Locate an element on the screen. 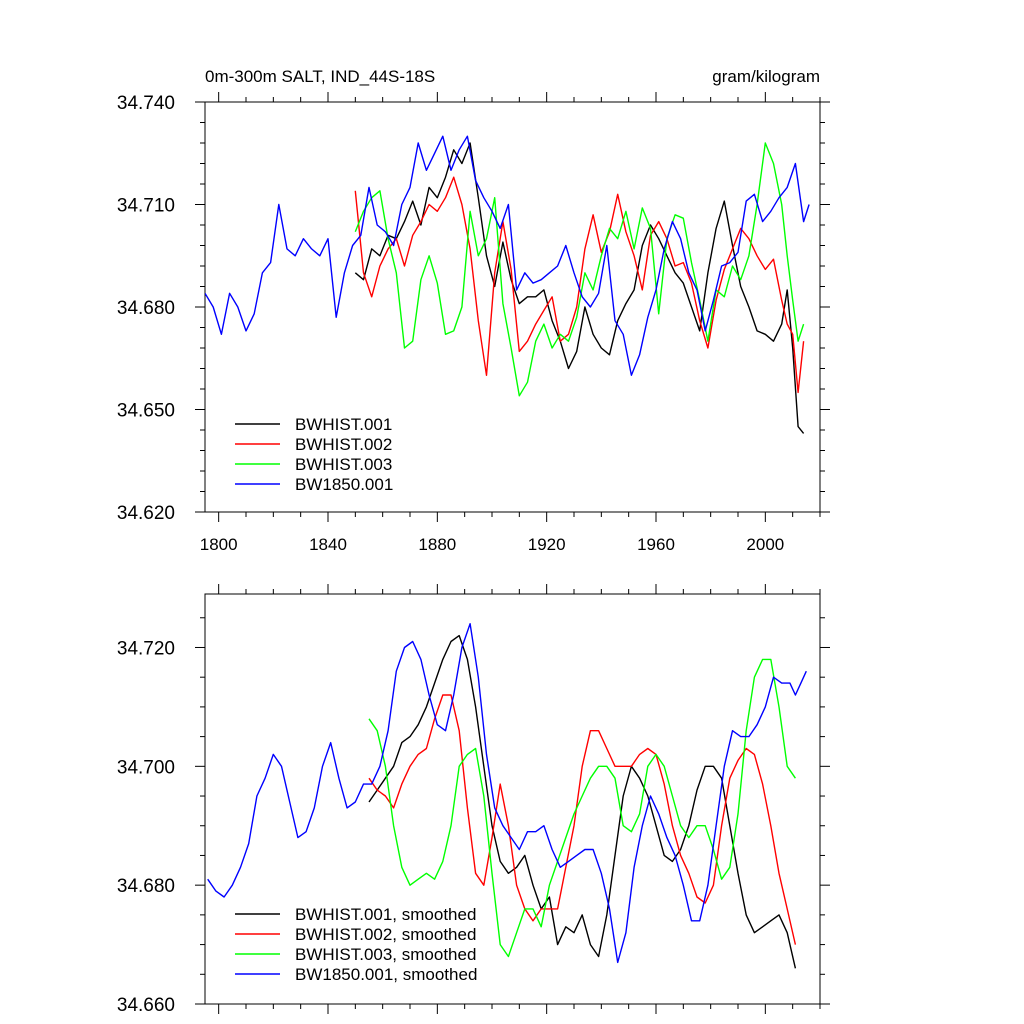  legend-label-1: BWHIST.001, smoothed is located at coordinates (385, 914).